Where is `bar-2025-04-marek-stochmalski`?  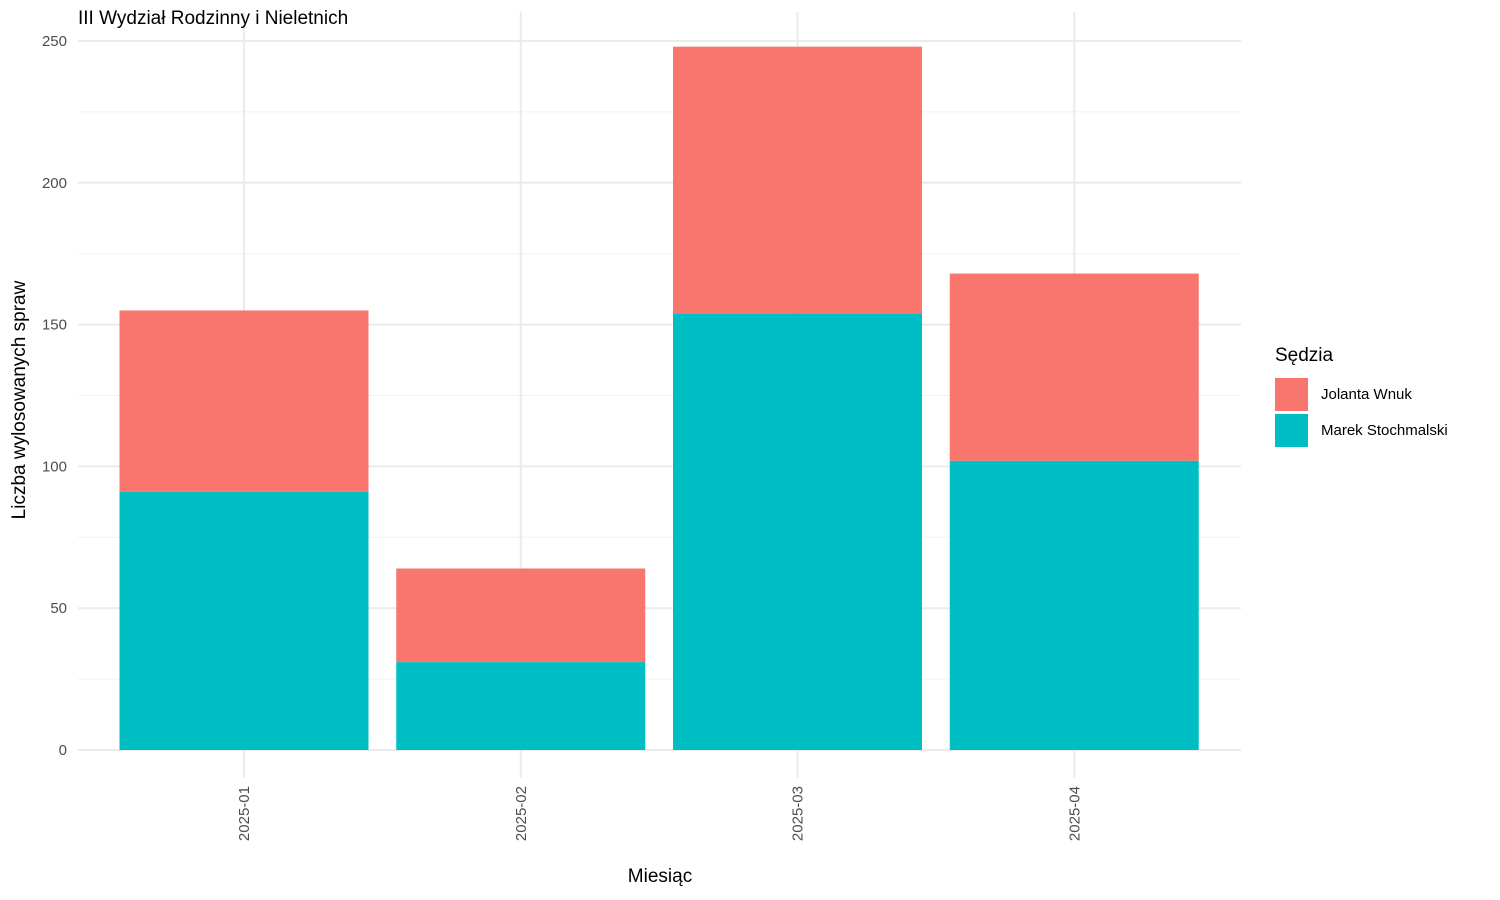
bar-2025-04-marek-stochmalski is located at coordinates (1074, 605).